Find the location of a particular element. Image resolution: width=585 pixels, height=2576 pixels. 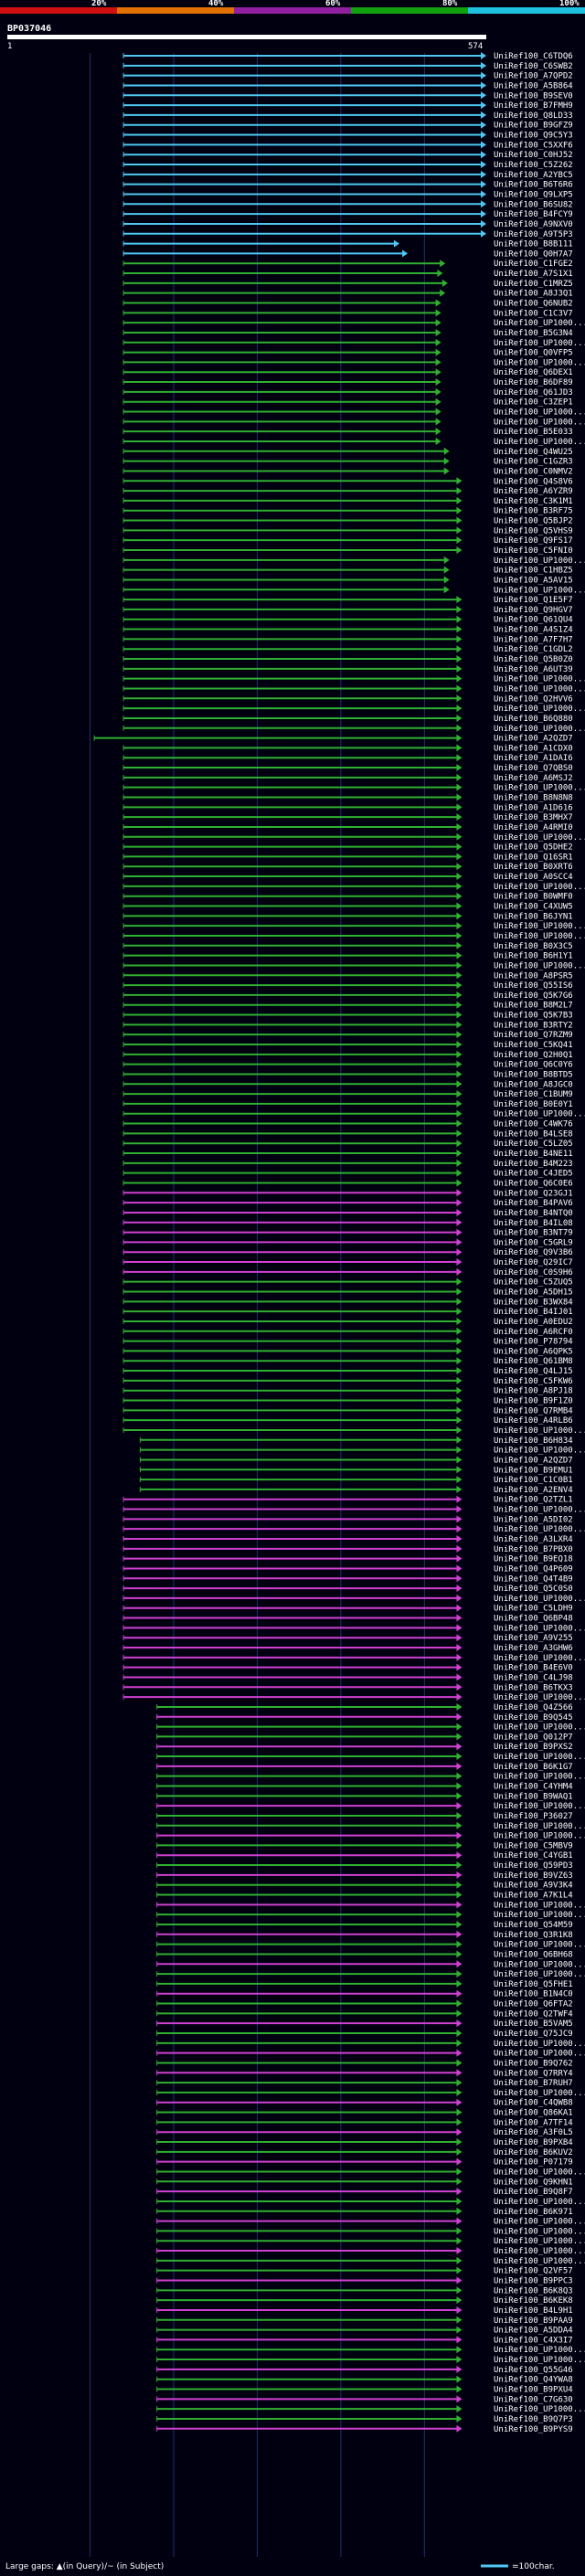

hit-label: UniRef100_B4PAV6 is located at coordinates (534, 1203).